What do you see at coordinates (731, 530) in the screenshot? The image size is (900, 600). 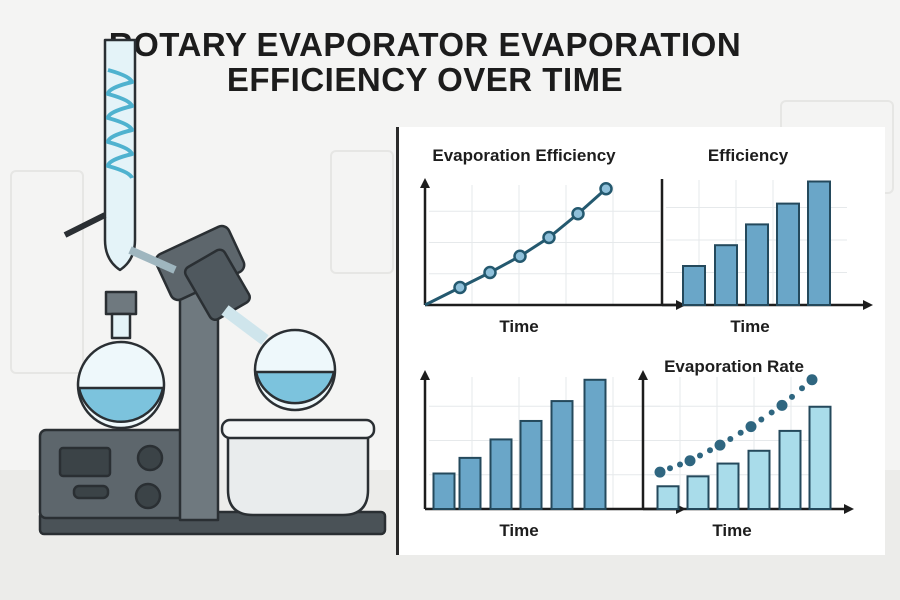 I see `chart-4-xlabel: Time` at bounding box center [731, 530].